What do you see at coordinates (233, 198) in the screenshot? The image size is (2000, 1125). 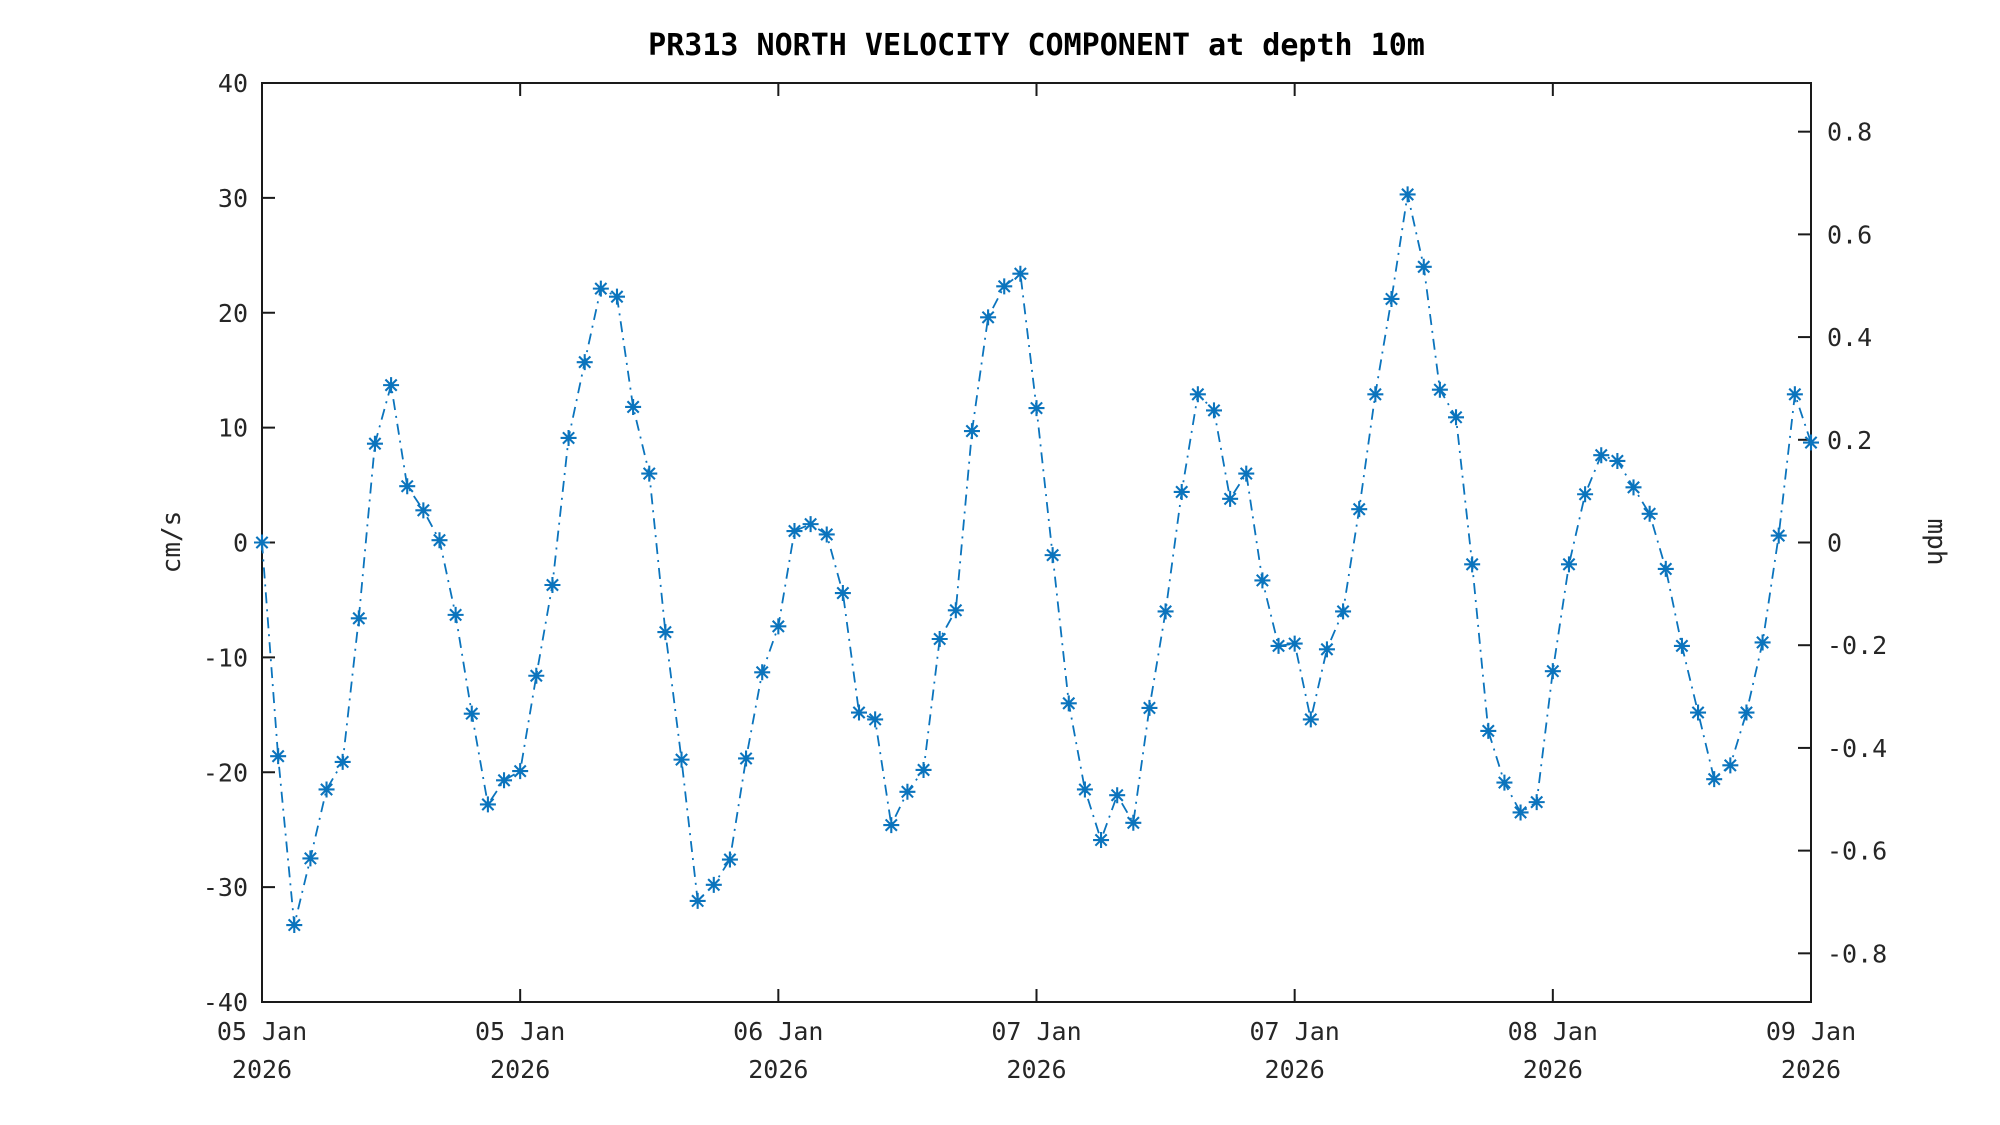 I see `left-tick-label: 30` at bounding box center [233, 198].